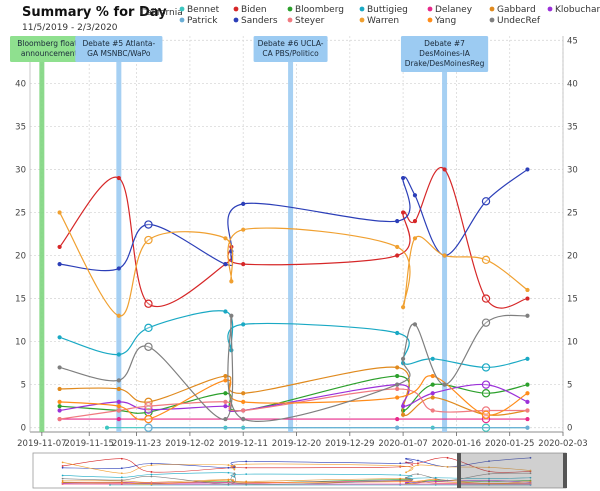  Describe the element at coordinates (119, 53) in the screenshot. I see `event-label-line: GA MSNBC/WaPo` at that location.